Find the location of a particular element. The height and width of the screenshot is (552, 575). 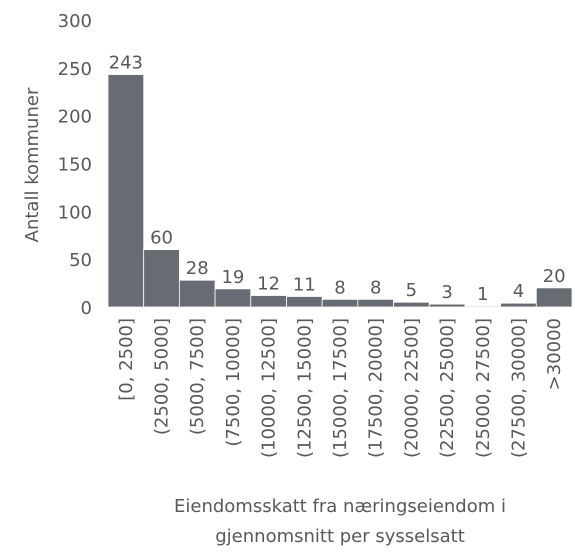

x-tick-label: (25000, 27500] is located at coordinates (483, 388).